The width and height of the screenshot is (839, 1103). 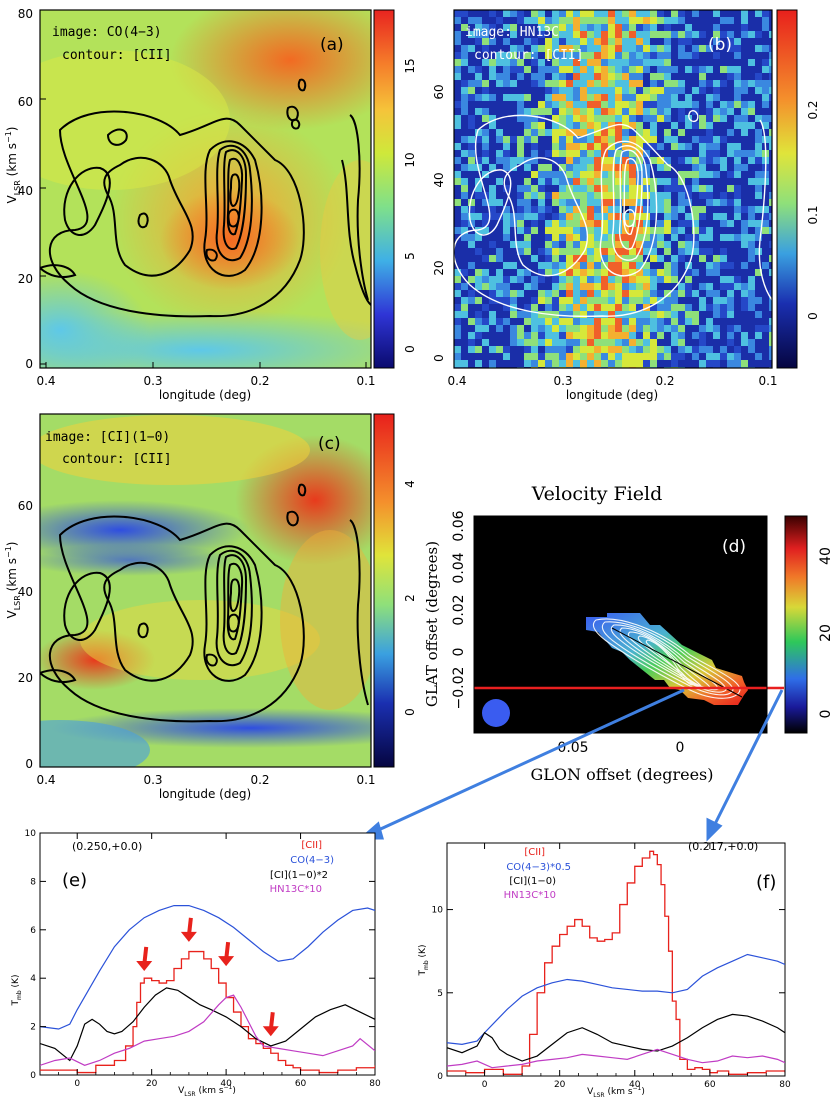 What do you see at coordinates (410, 256) in the screenshot?
I see `panel-a-cbar-tick-1: 5` at bounding box center [410, 256].